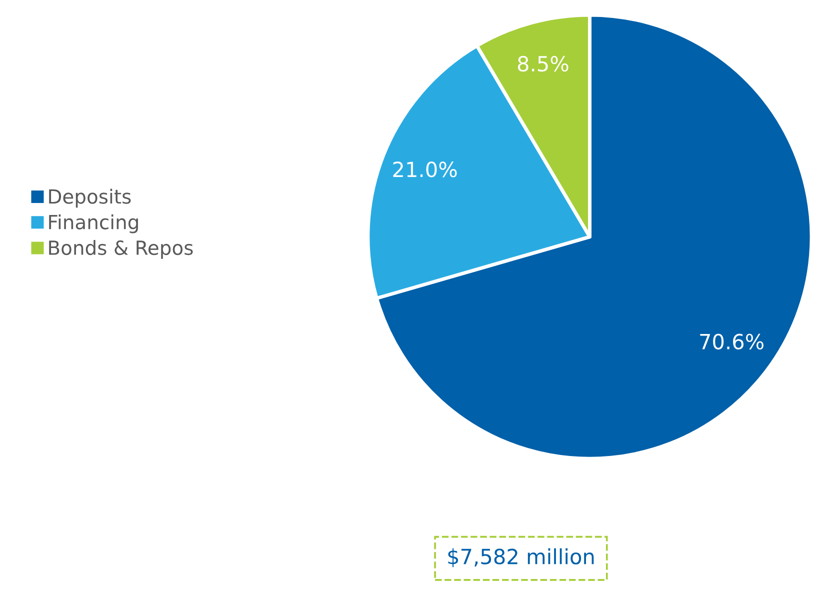 This screenshot has width=814, height=589. I want to click on data-label: 70.6%, so click(732, 342).